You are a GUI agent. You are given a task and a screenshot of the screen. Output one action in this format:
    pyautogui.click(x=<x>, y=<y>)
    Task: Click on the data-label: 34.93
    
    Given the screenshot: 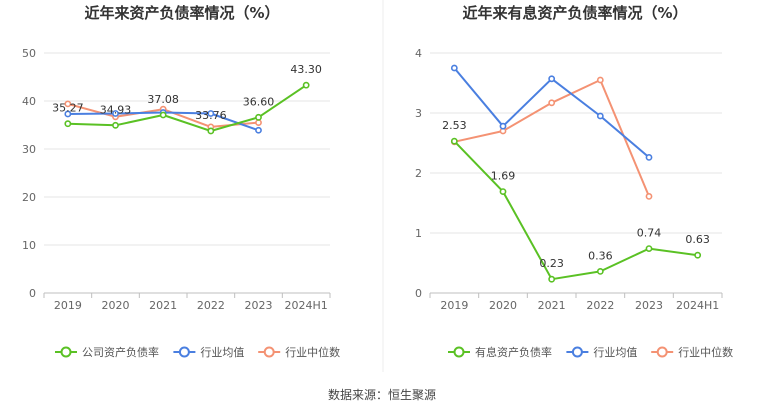 What is the action you would take?
    pyautogui.click(x=116, y=109)
    